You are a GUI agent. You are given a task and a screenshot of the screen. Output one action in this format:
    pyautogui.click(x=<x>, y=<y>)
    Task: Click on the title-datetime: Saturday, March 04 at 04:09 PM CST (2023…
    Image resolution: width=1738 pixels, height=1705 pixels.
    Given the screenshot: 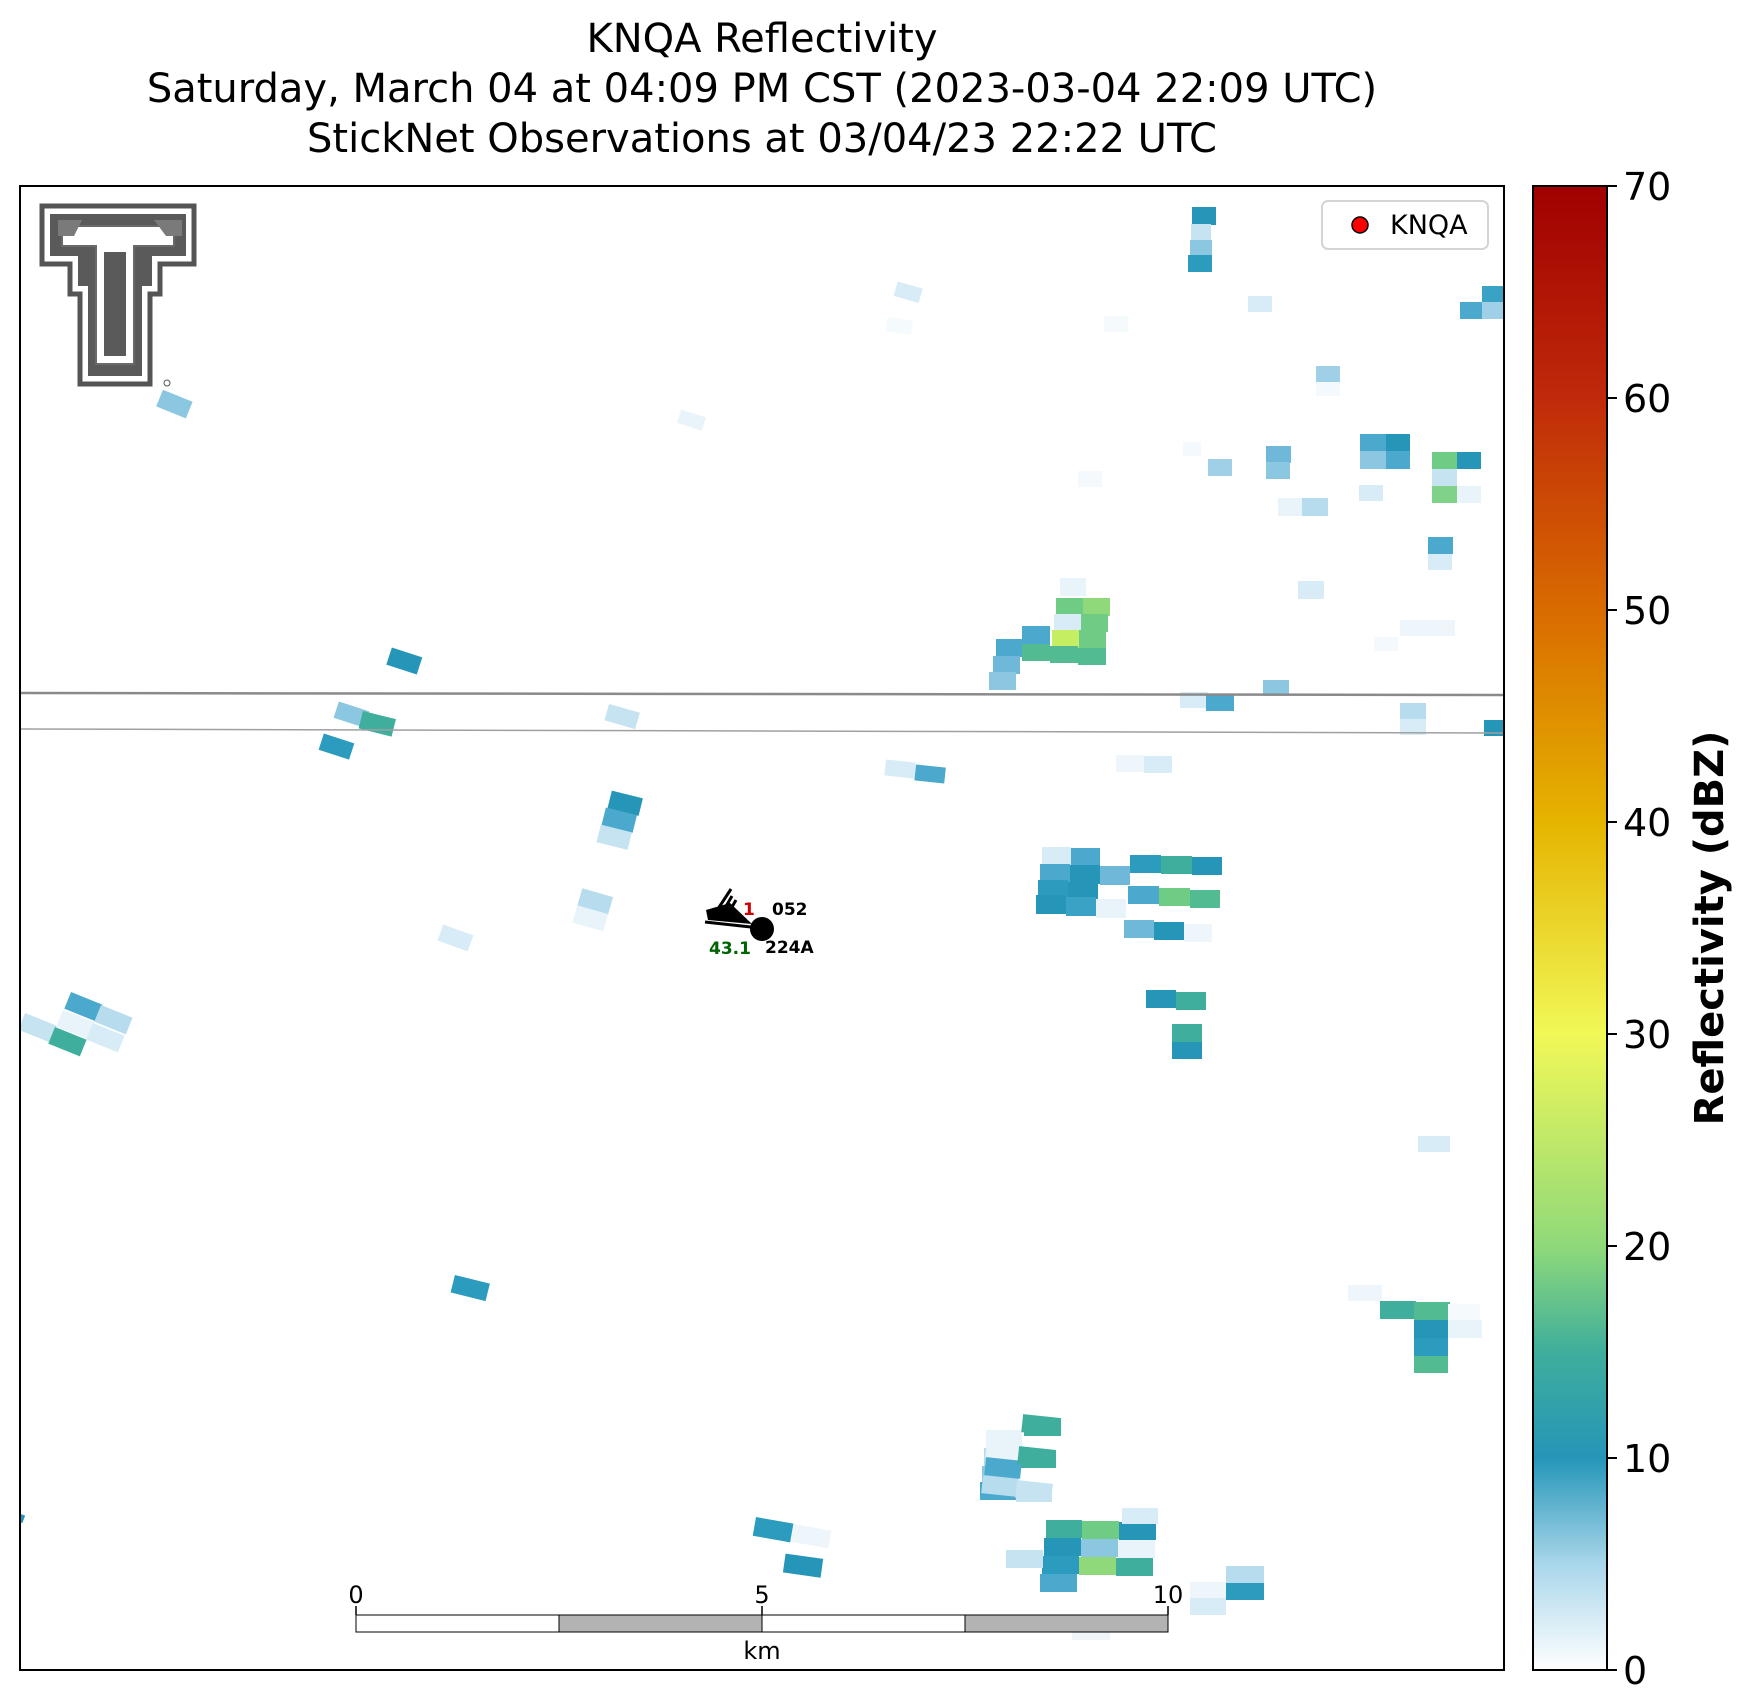 What is the action you would take?
    pyautogui.click(x=762, y=89)
    